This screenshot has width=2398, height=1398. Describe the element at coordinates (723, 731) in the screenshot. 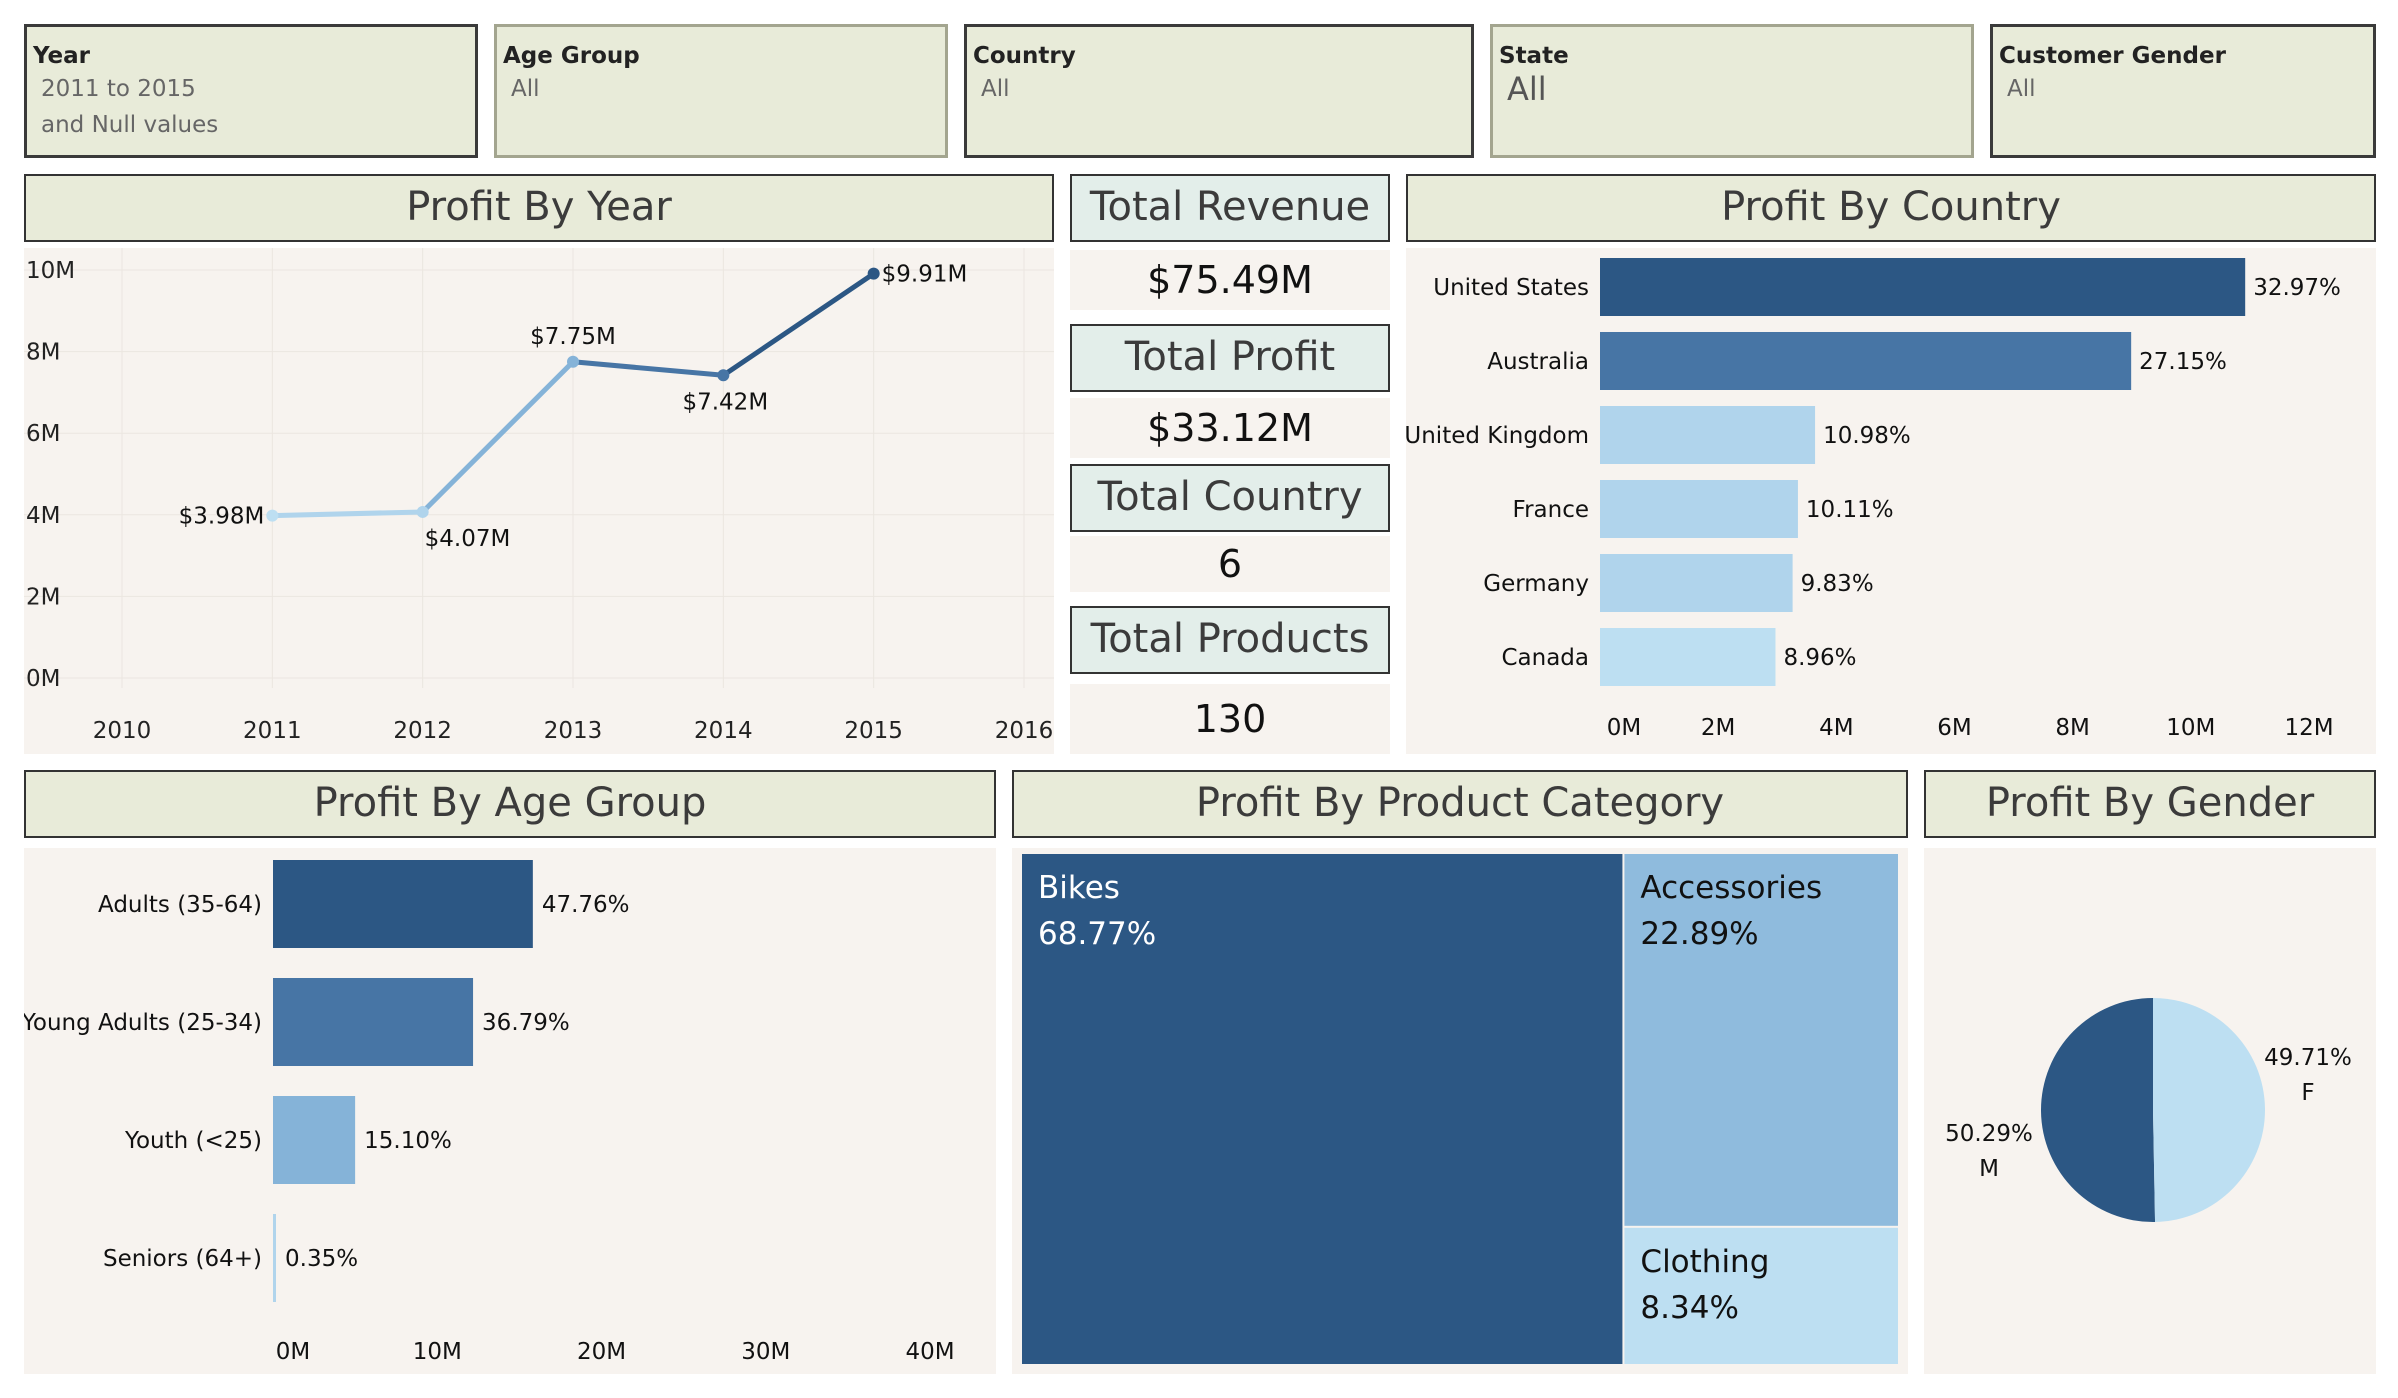

I see `x-tick-label: 2014` at that location.